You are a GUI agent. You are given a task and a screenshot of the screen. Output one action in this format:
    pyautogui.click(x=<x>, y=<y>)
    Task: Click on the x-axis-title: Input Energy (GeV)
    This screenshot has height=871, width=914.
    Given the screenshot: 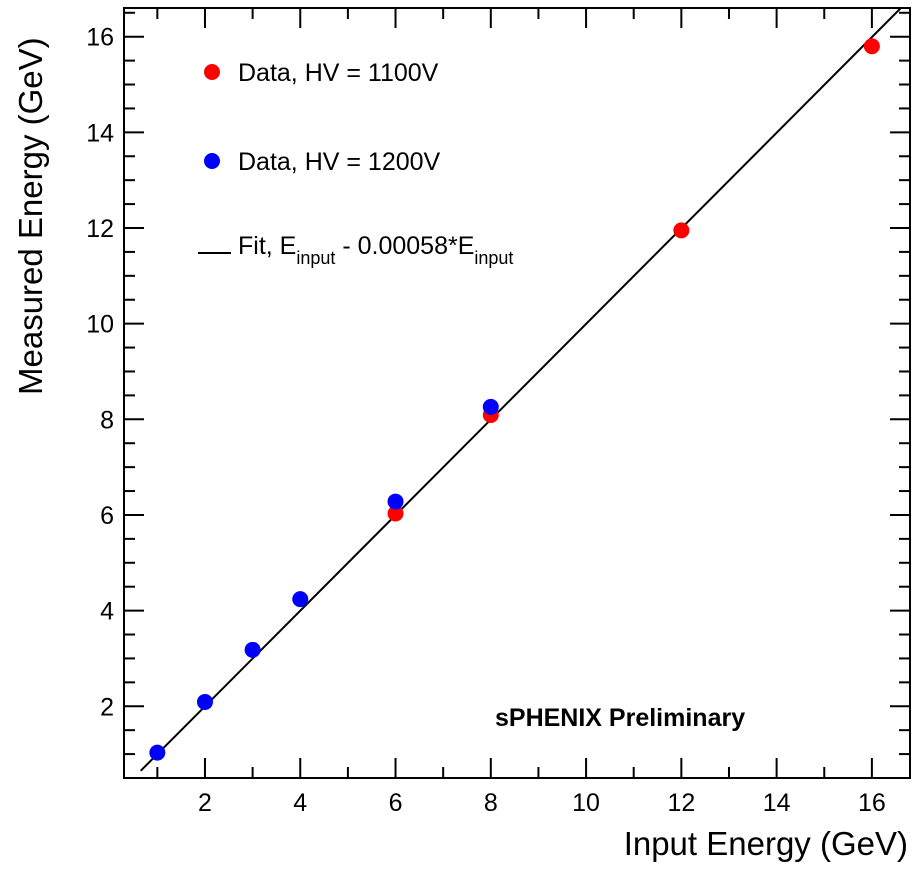 What is the action you would take?
    pyautogui.click(x=766, y=843)
    